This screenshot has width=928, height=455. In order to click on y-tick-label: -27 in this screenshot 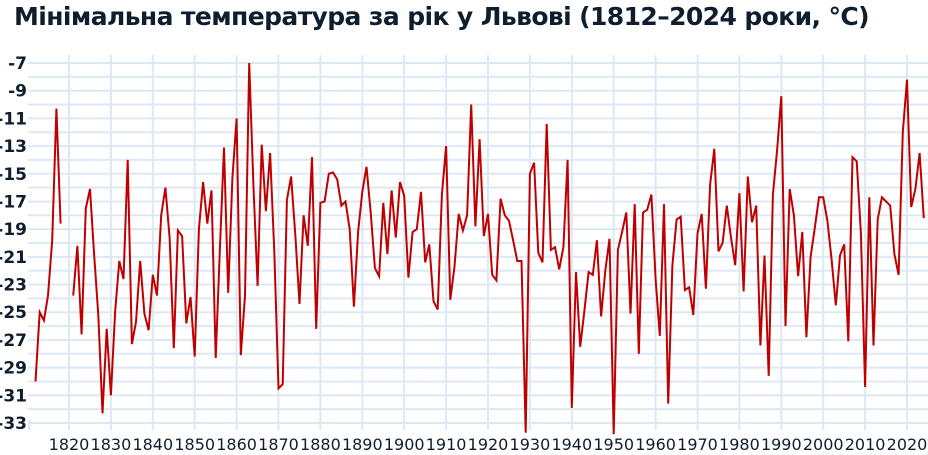, I will do `click(13, 341)`.